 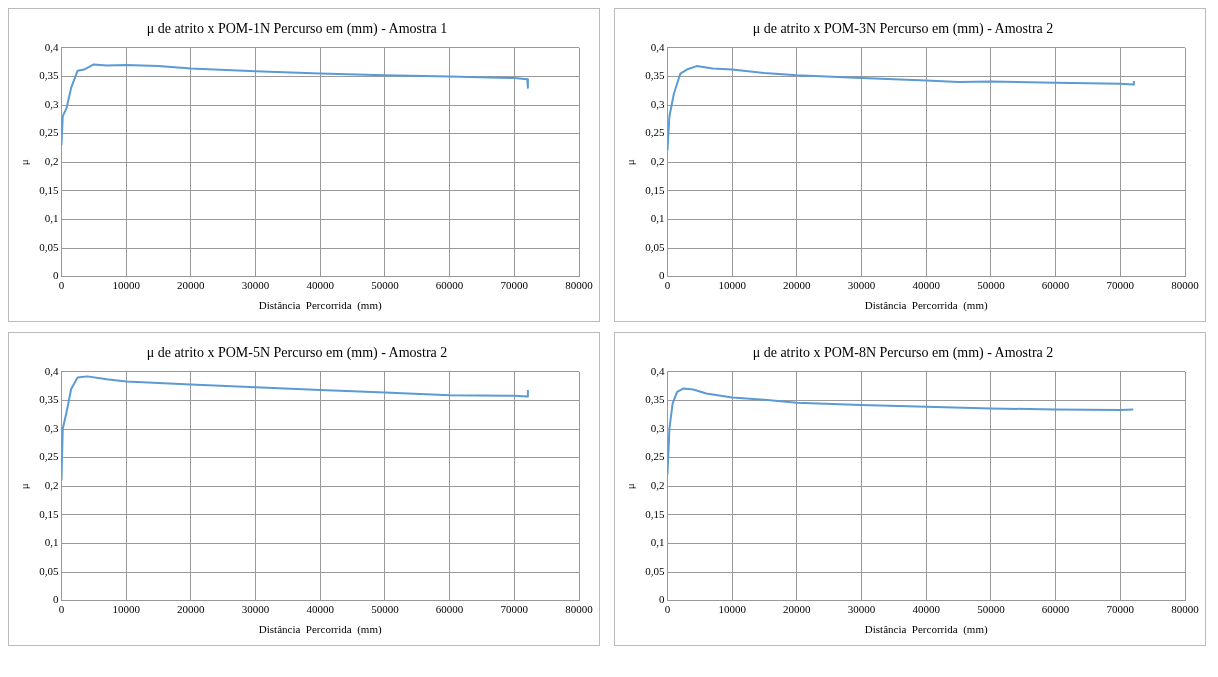 What do you see at coordinates (903, 29) in the screenshot?
I see `chart-title: μ de atrito x POM-3N Percurso em (mm) - Amostra 2` at bounding box center [903, 29].